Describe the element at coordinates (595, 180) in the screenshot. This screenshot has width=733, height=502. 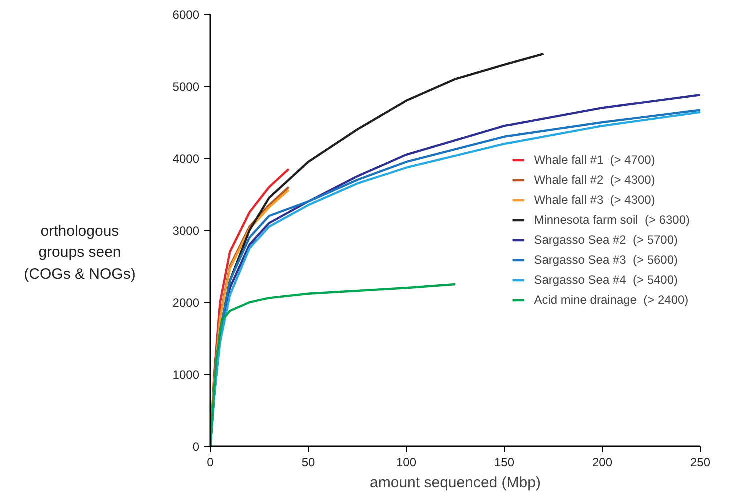
I see `legend-label: Whale fall #2 (> 4300)` at that location.